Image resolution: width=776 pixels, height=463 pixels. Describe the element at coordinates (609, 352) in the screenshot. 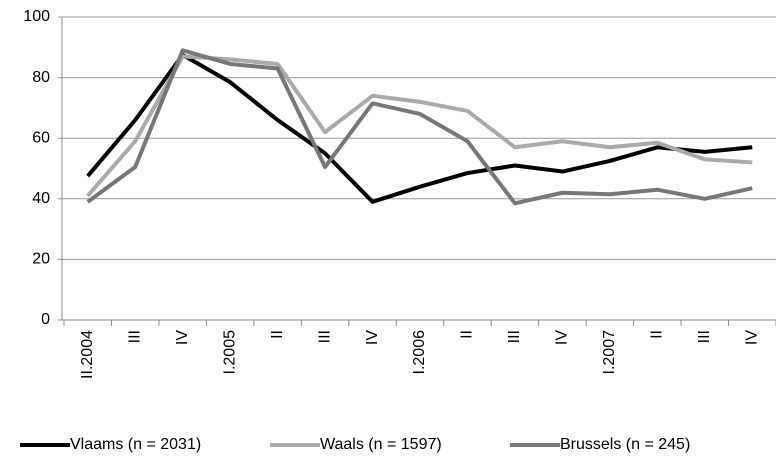

I see `x-tick-label: I.2007` at that location.